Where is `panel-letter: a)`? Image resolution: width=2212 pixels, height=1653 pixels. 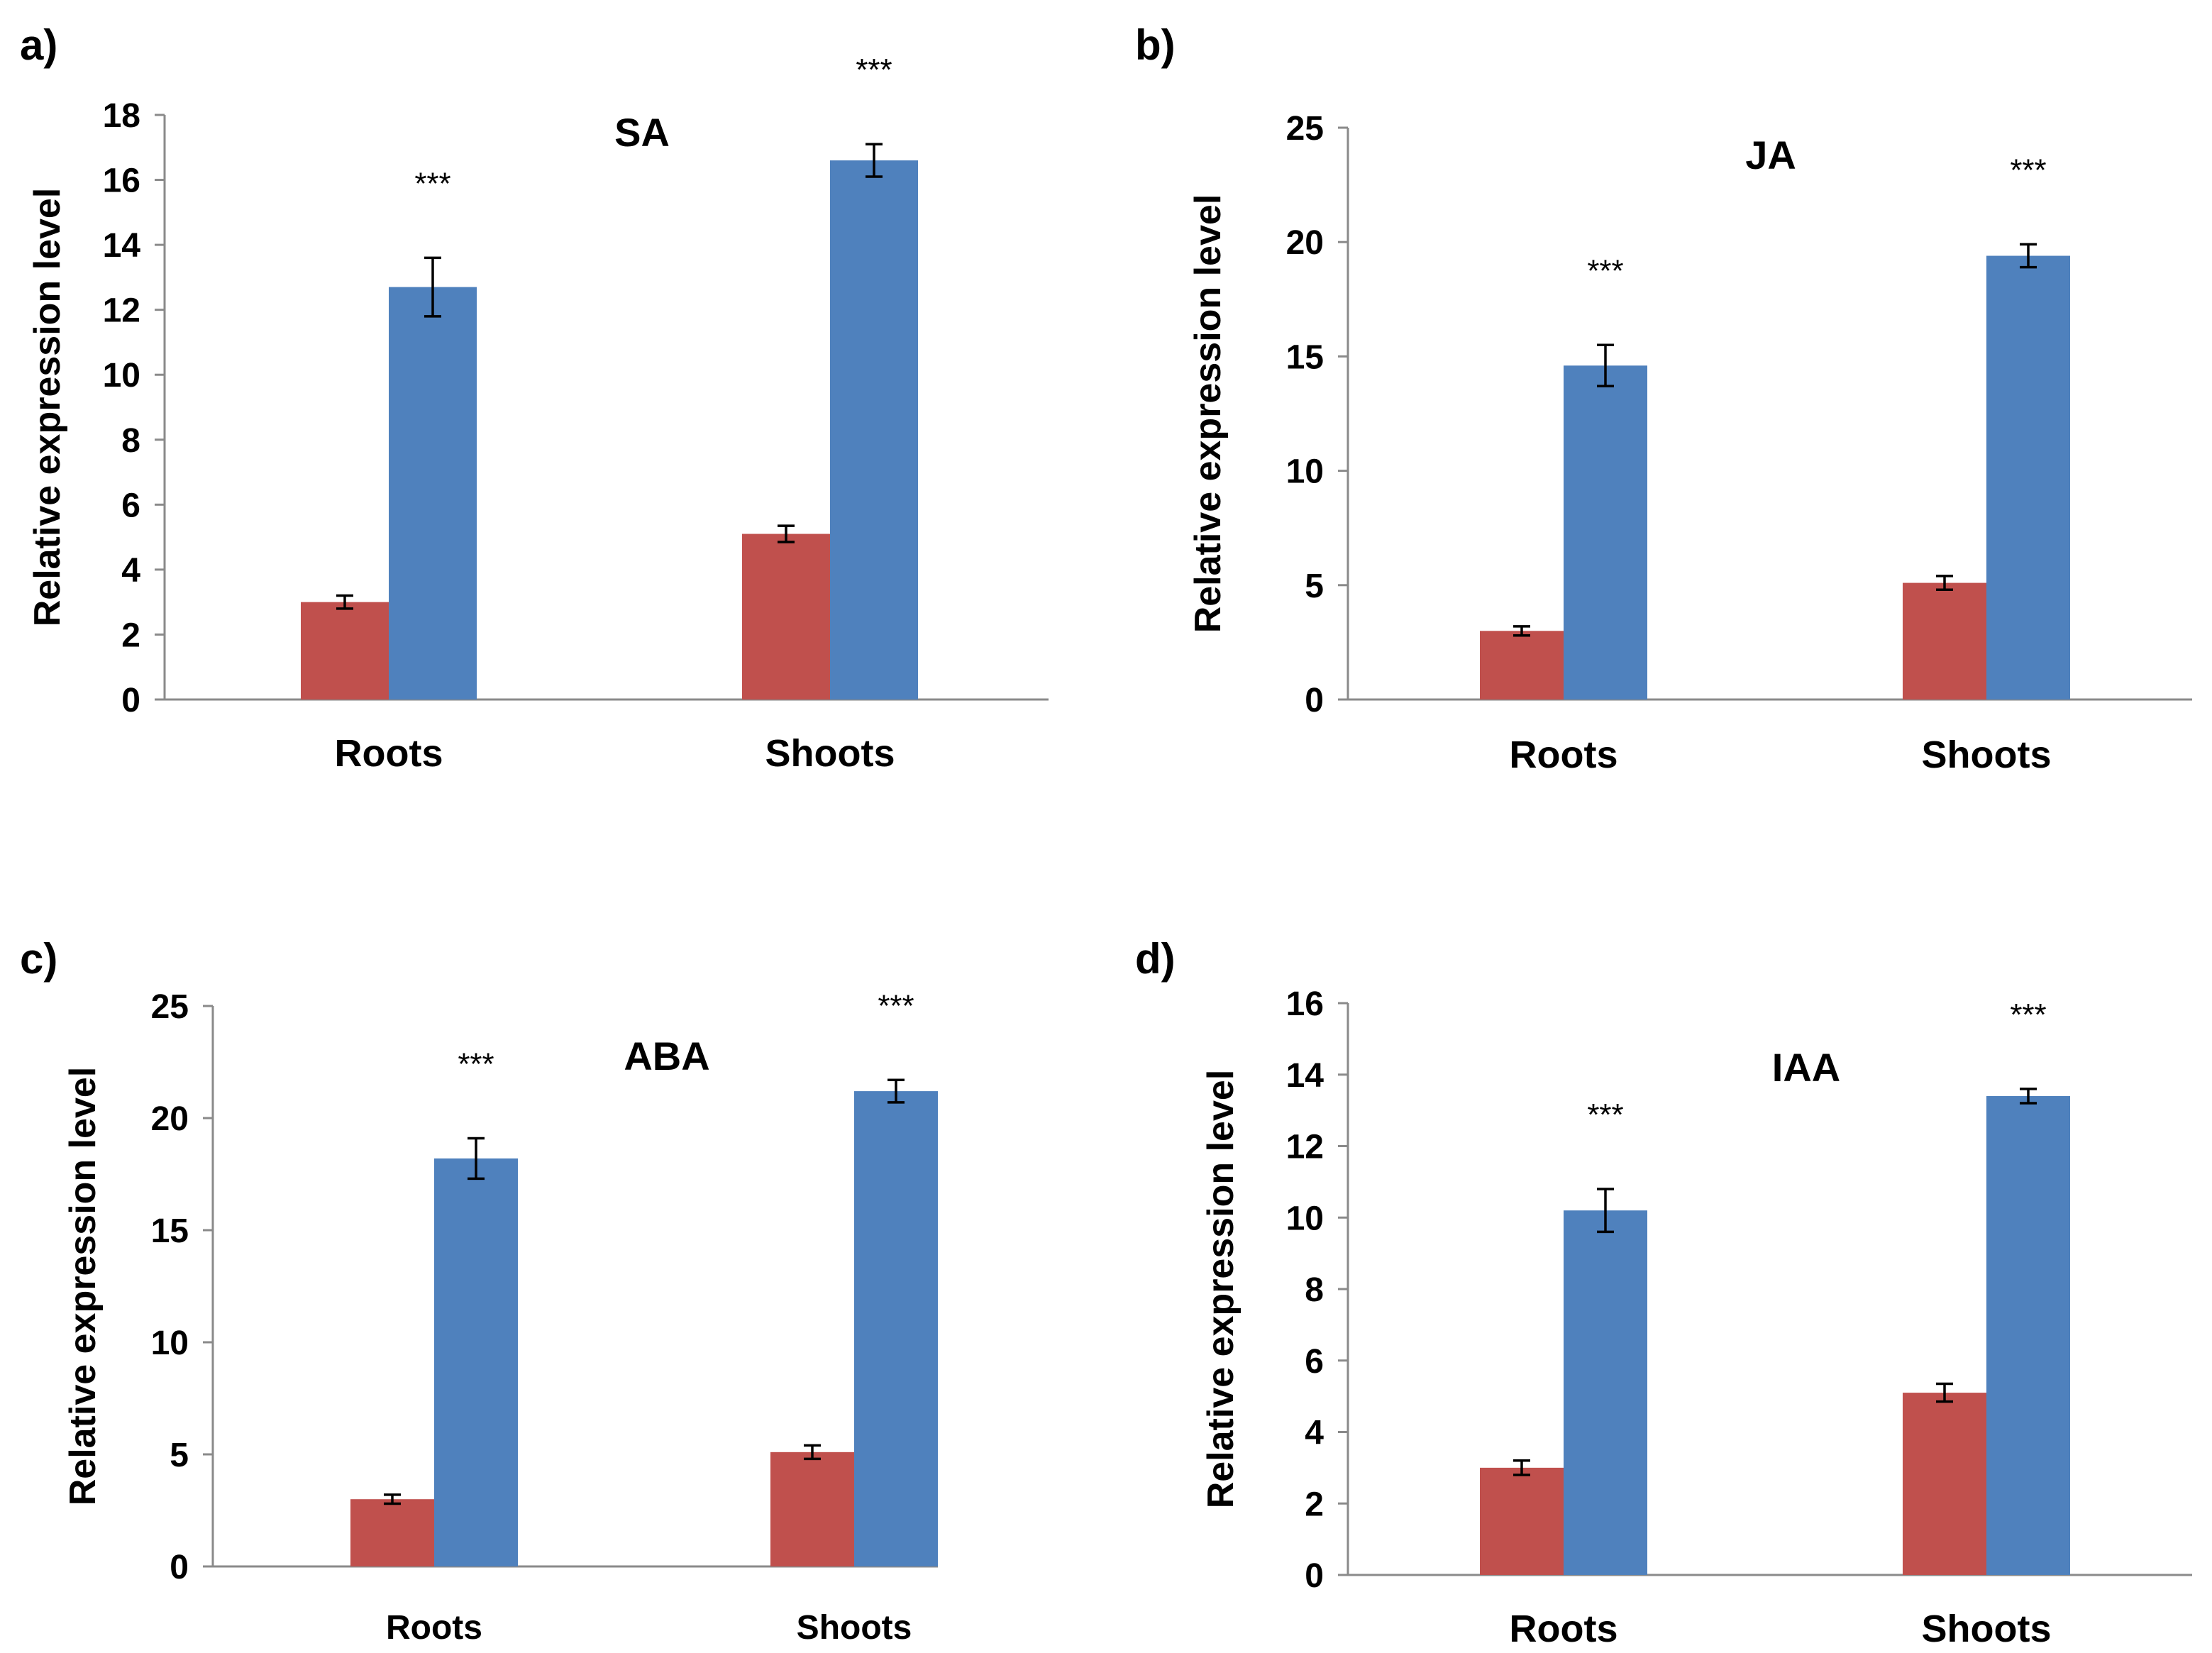 panel-letter: a) is located at coordinates (38, 45).